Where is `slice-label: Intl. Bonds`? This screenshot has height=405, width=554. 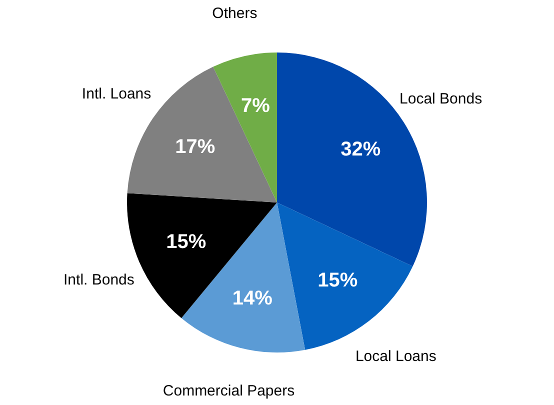
slice-label: Intl. Bonds is located at coordinates (99, 280).